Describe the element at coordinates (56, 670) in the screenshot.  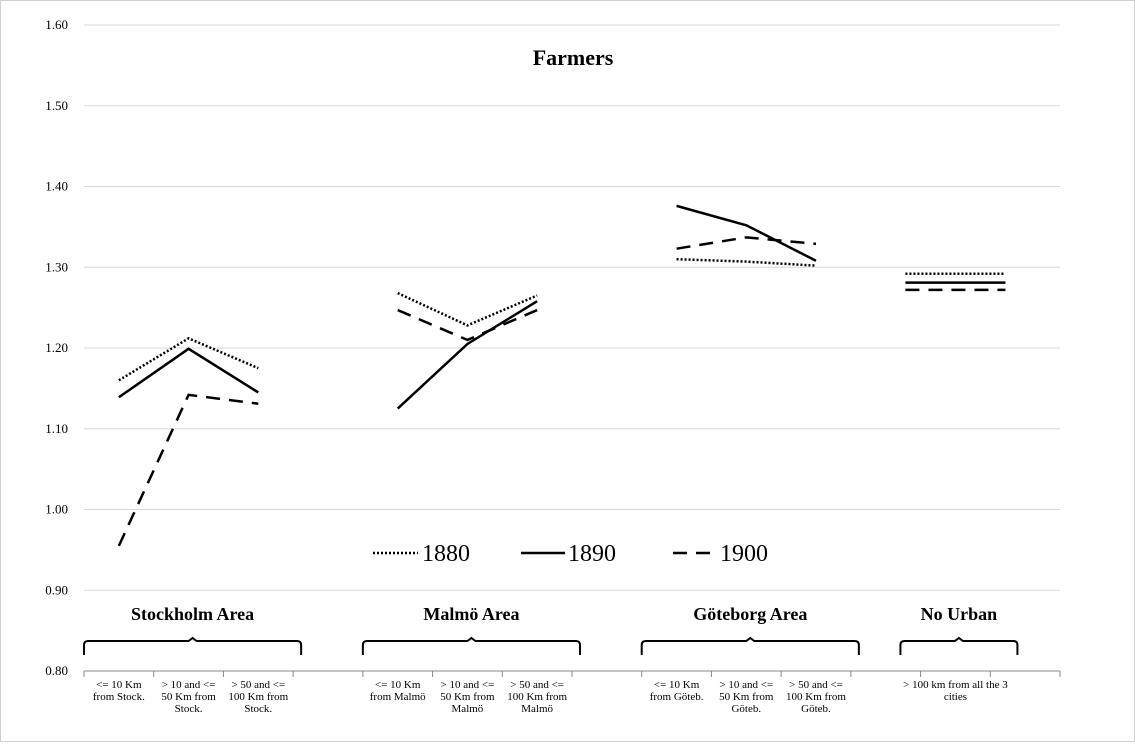
I see `y-tick-label: 0.80` at that location.